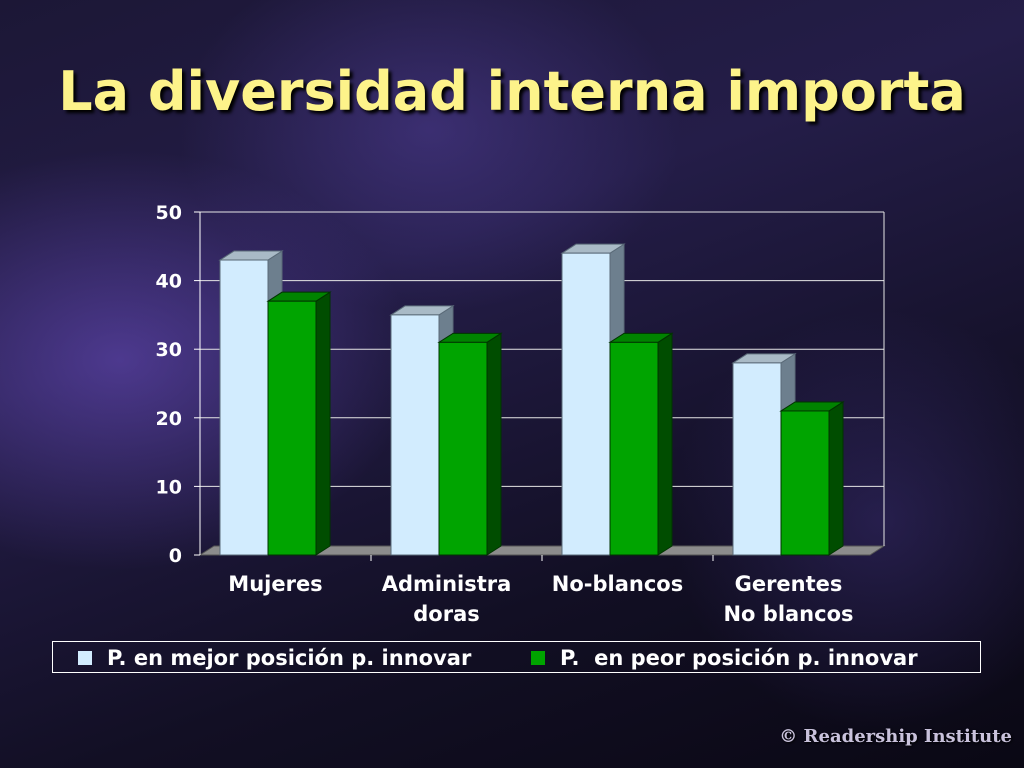 The image size is (1024, 768). I want to click on legend-item-series-2: P. en peor posición p. innovar, so click(724, 658).